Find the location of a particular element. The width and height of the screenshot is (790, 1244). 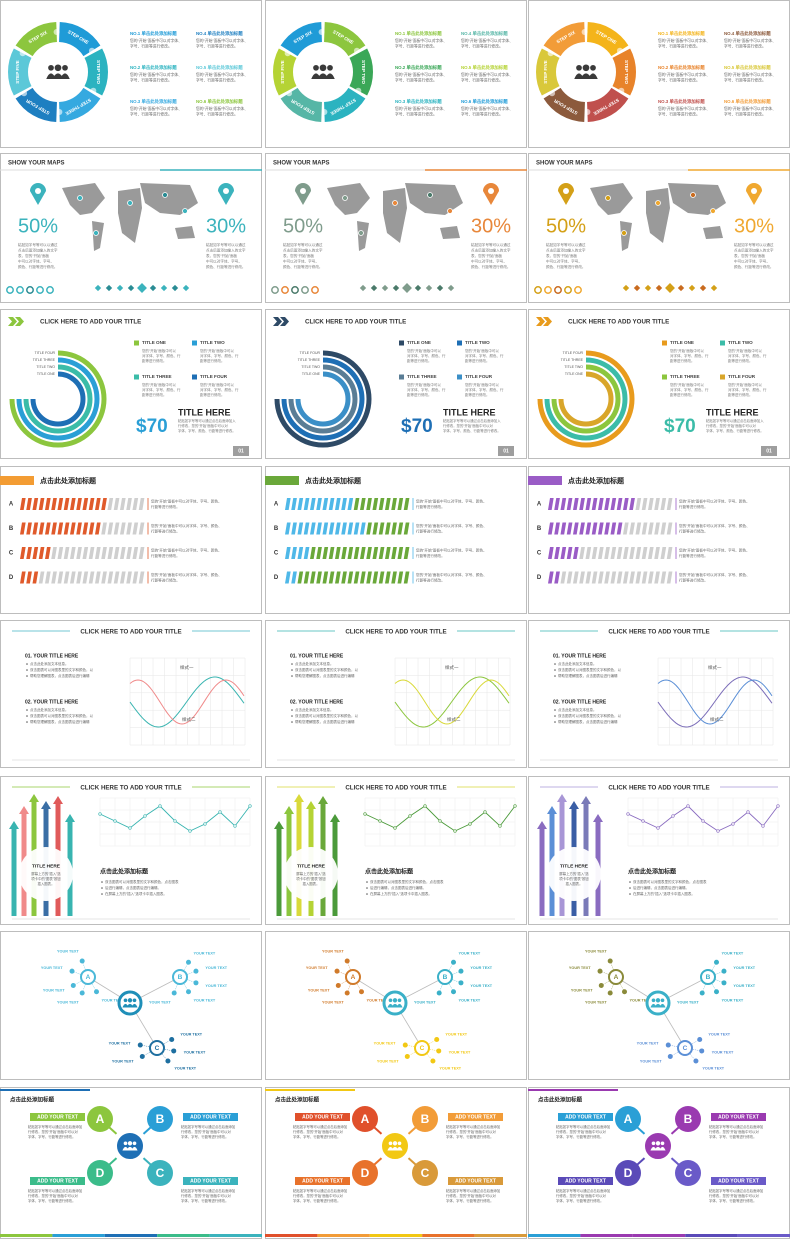

map-pin-hole is located at coordinates (226, 191).